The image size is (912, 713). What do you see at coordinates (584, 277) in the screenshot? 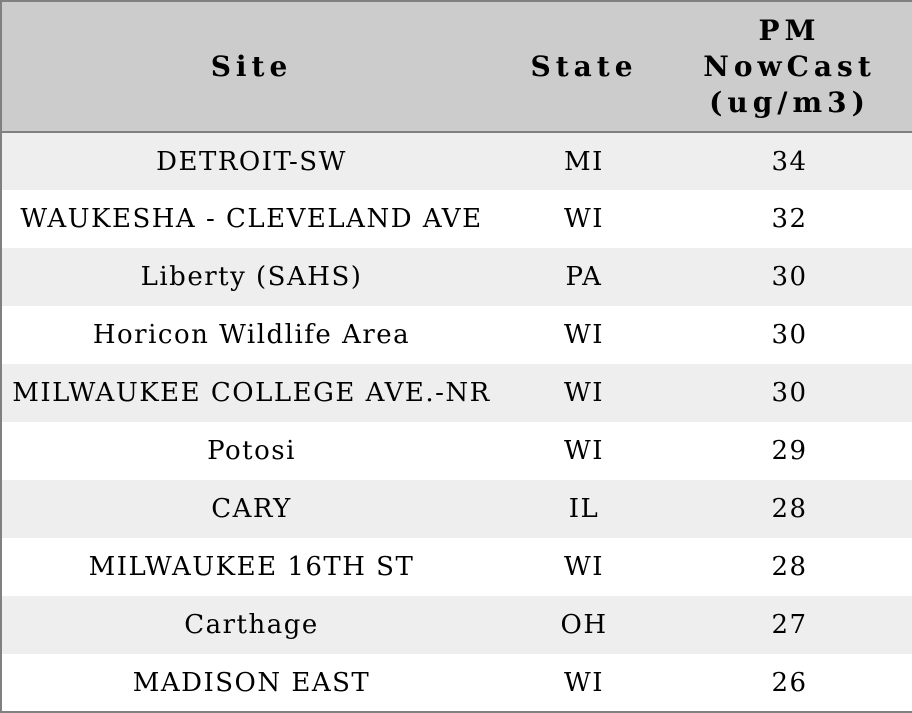
I see `cell-state: PA` at bounding box center [584, 277].